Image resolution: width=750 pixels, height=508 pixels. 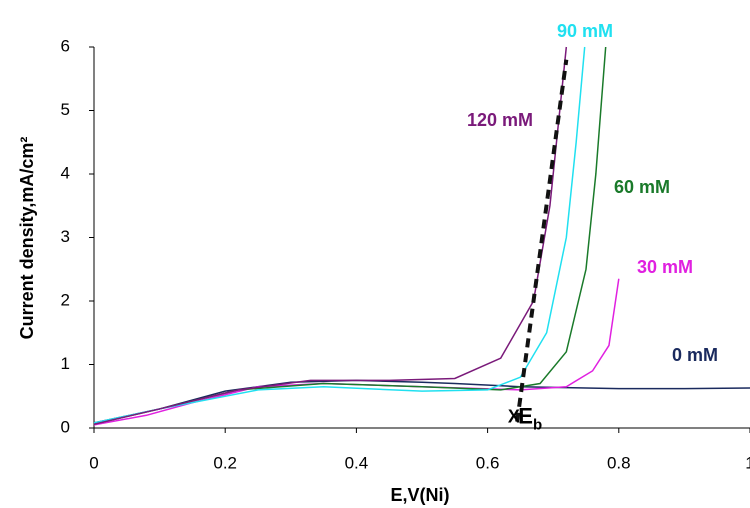 I want to click on series-label: 30 mM, so click(x=665, y=267).